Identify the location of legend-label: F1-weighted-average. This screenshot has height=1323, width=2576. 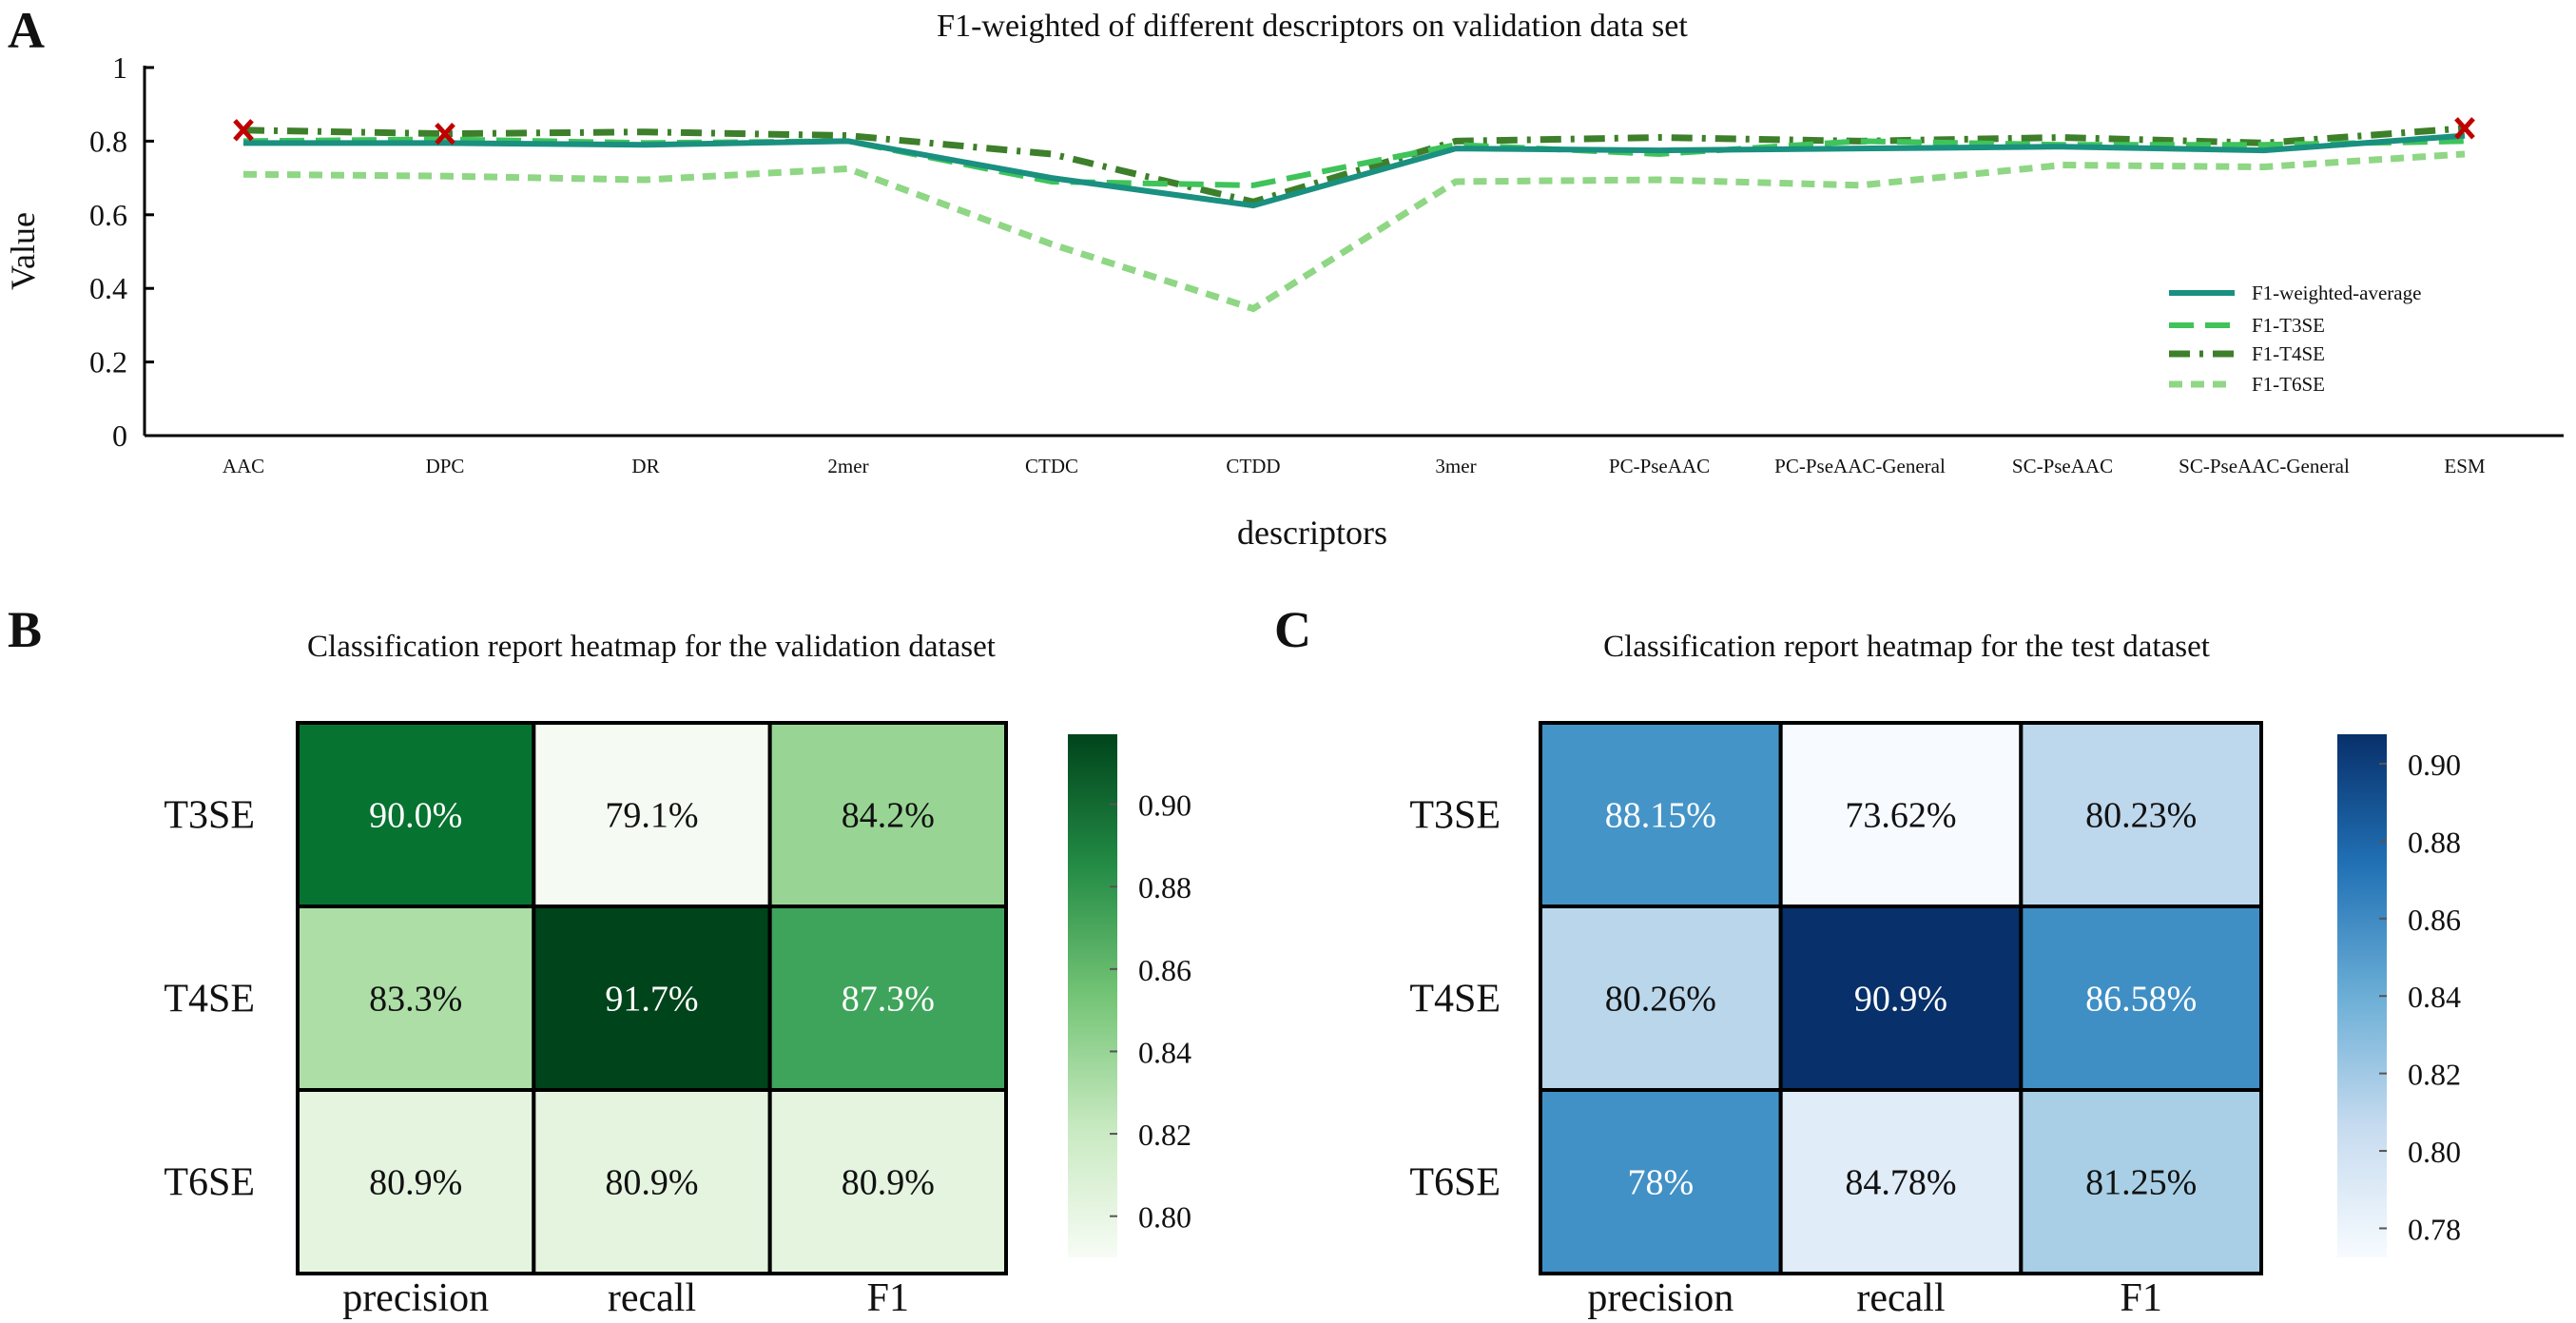
(2336, 293).